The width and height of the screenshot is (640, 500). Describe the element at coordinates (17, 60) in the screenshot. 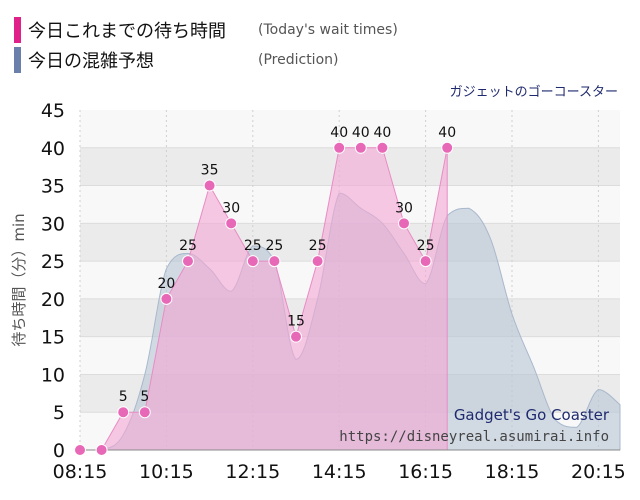

I see `legend-swatch-prediction` at that location.